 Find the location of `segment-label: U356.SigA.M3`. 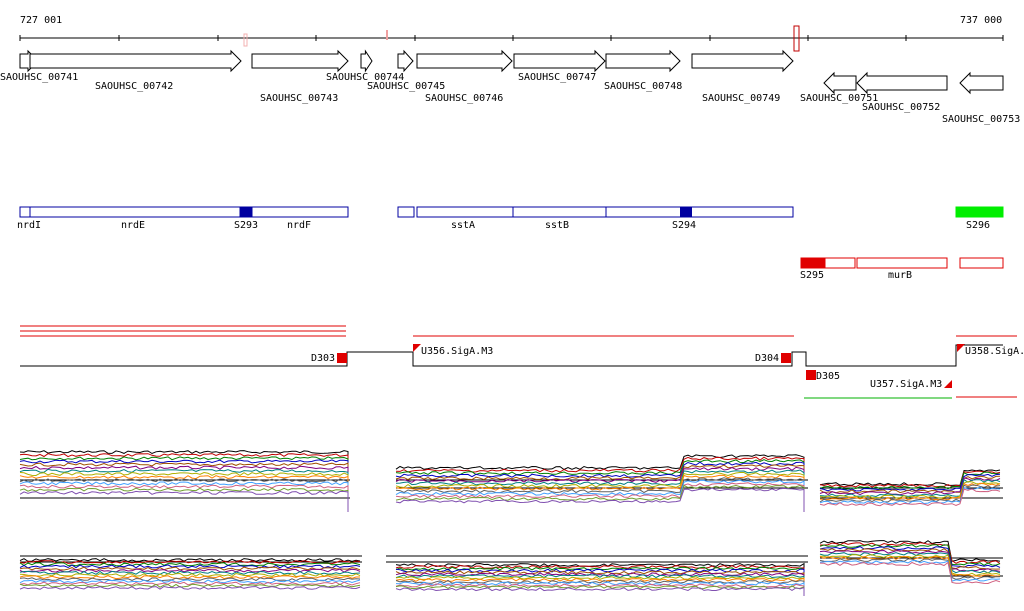

segment-label: U356.SigA.M3 is located at coordinates (457, 351).